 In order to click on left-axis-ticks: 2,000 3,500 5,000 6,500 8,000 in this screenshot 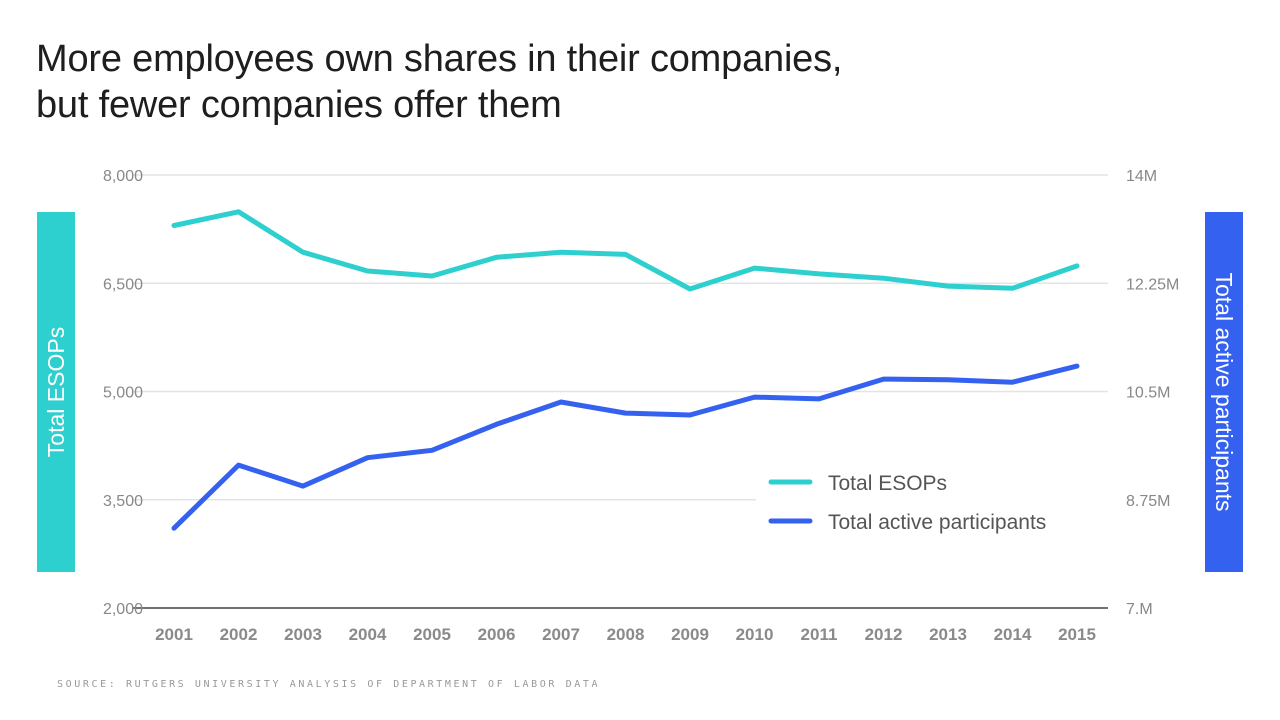, I will do `click(123, 393)`.